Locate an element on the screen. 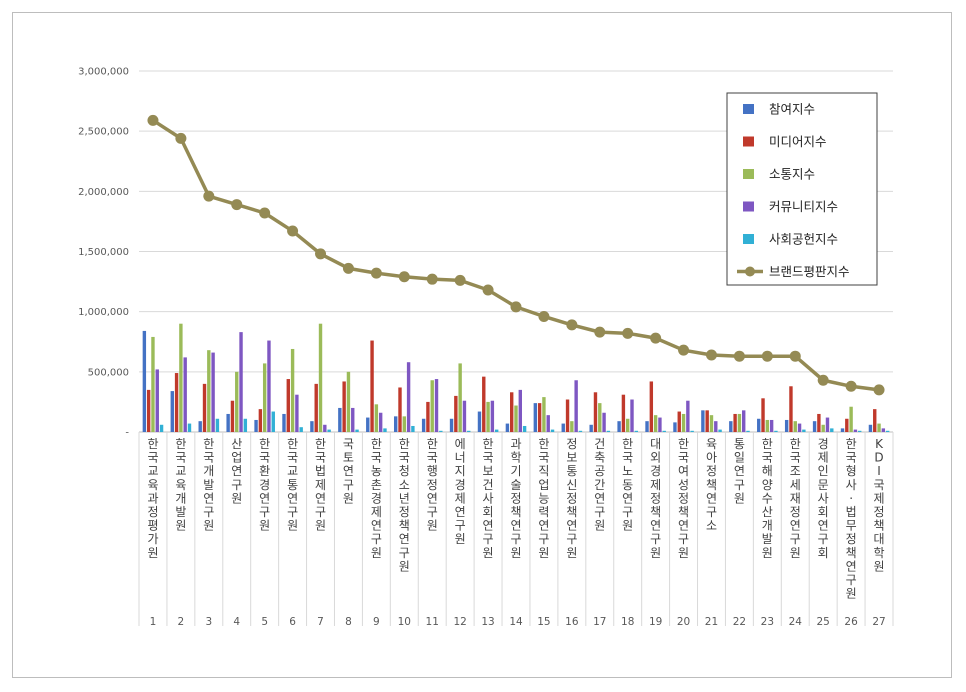  x-rank-label: 12 is located at coordinates (459, 622).